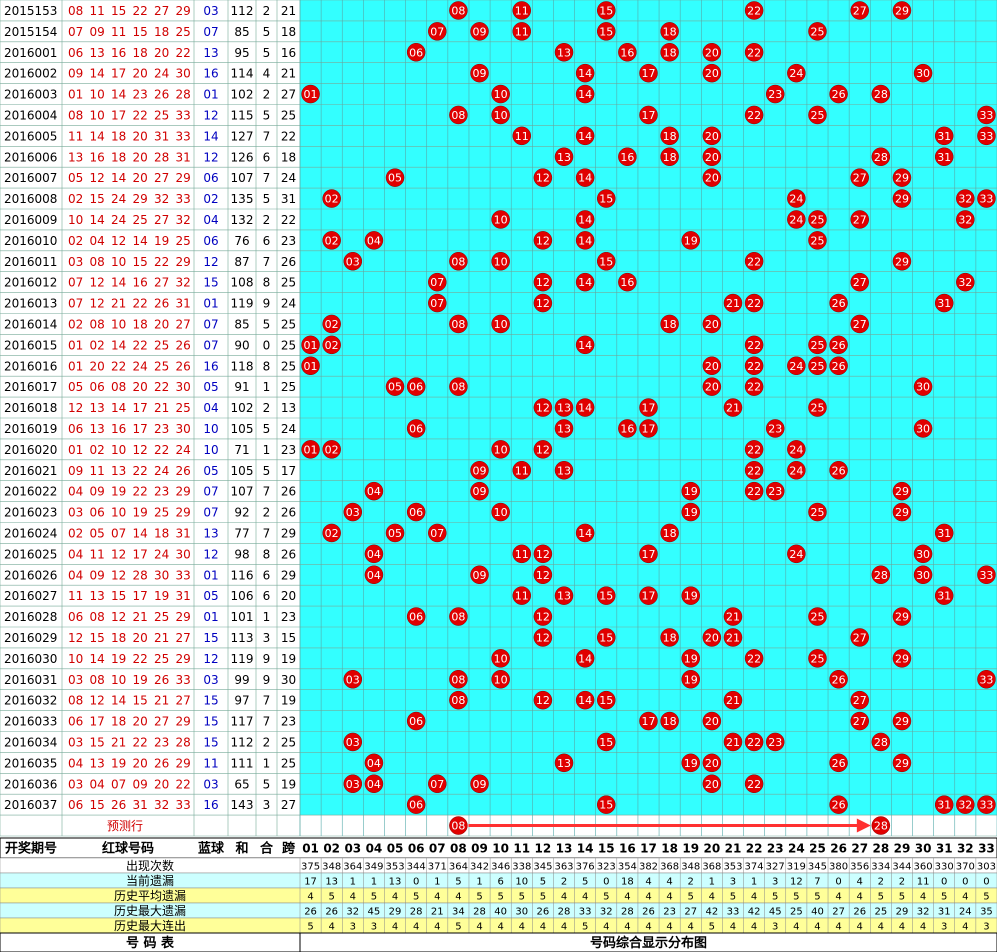 This screenshot has height=952, width=997. Describe the element at coordinates (480, 470) in the screenshot. I see `ball-number: 09` at that location.